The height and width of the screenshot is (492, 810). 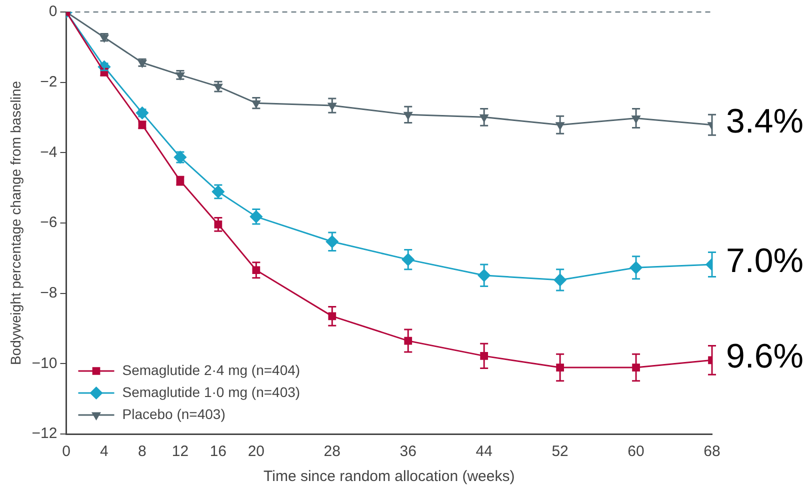 I want to click on y-tick-label: 0, so click(x=53, y=11).